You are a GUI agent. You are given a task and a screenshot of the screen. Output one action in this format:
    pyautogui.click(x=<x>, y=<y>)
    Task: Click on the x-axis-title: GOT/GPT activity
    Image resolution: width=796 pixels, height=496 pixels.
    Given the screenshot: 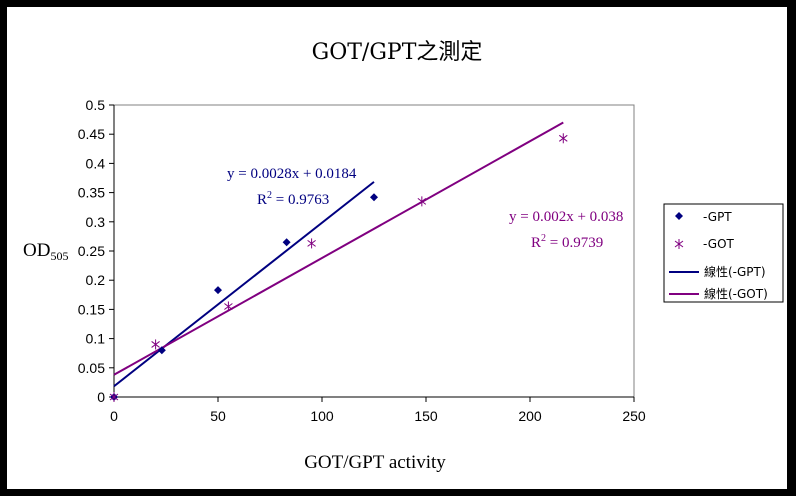 What is the action you would take?
    pyautogui.click(x=375, y=462)
    